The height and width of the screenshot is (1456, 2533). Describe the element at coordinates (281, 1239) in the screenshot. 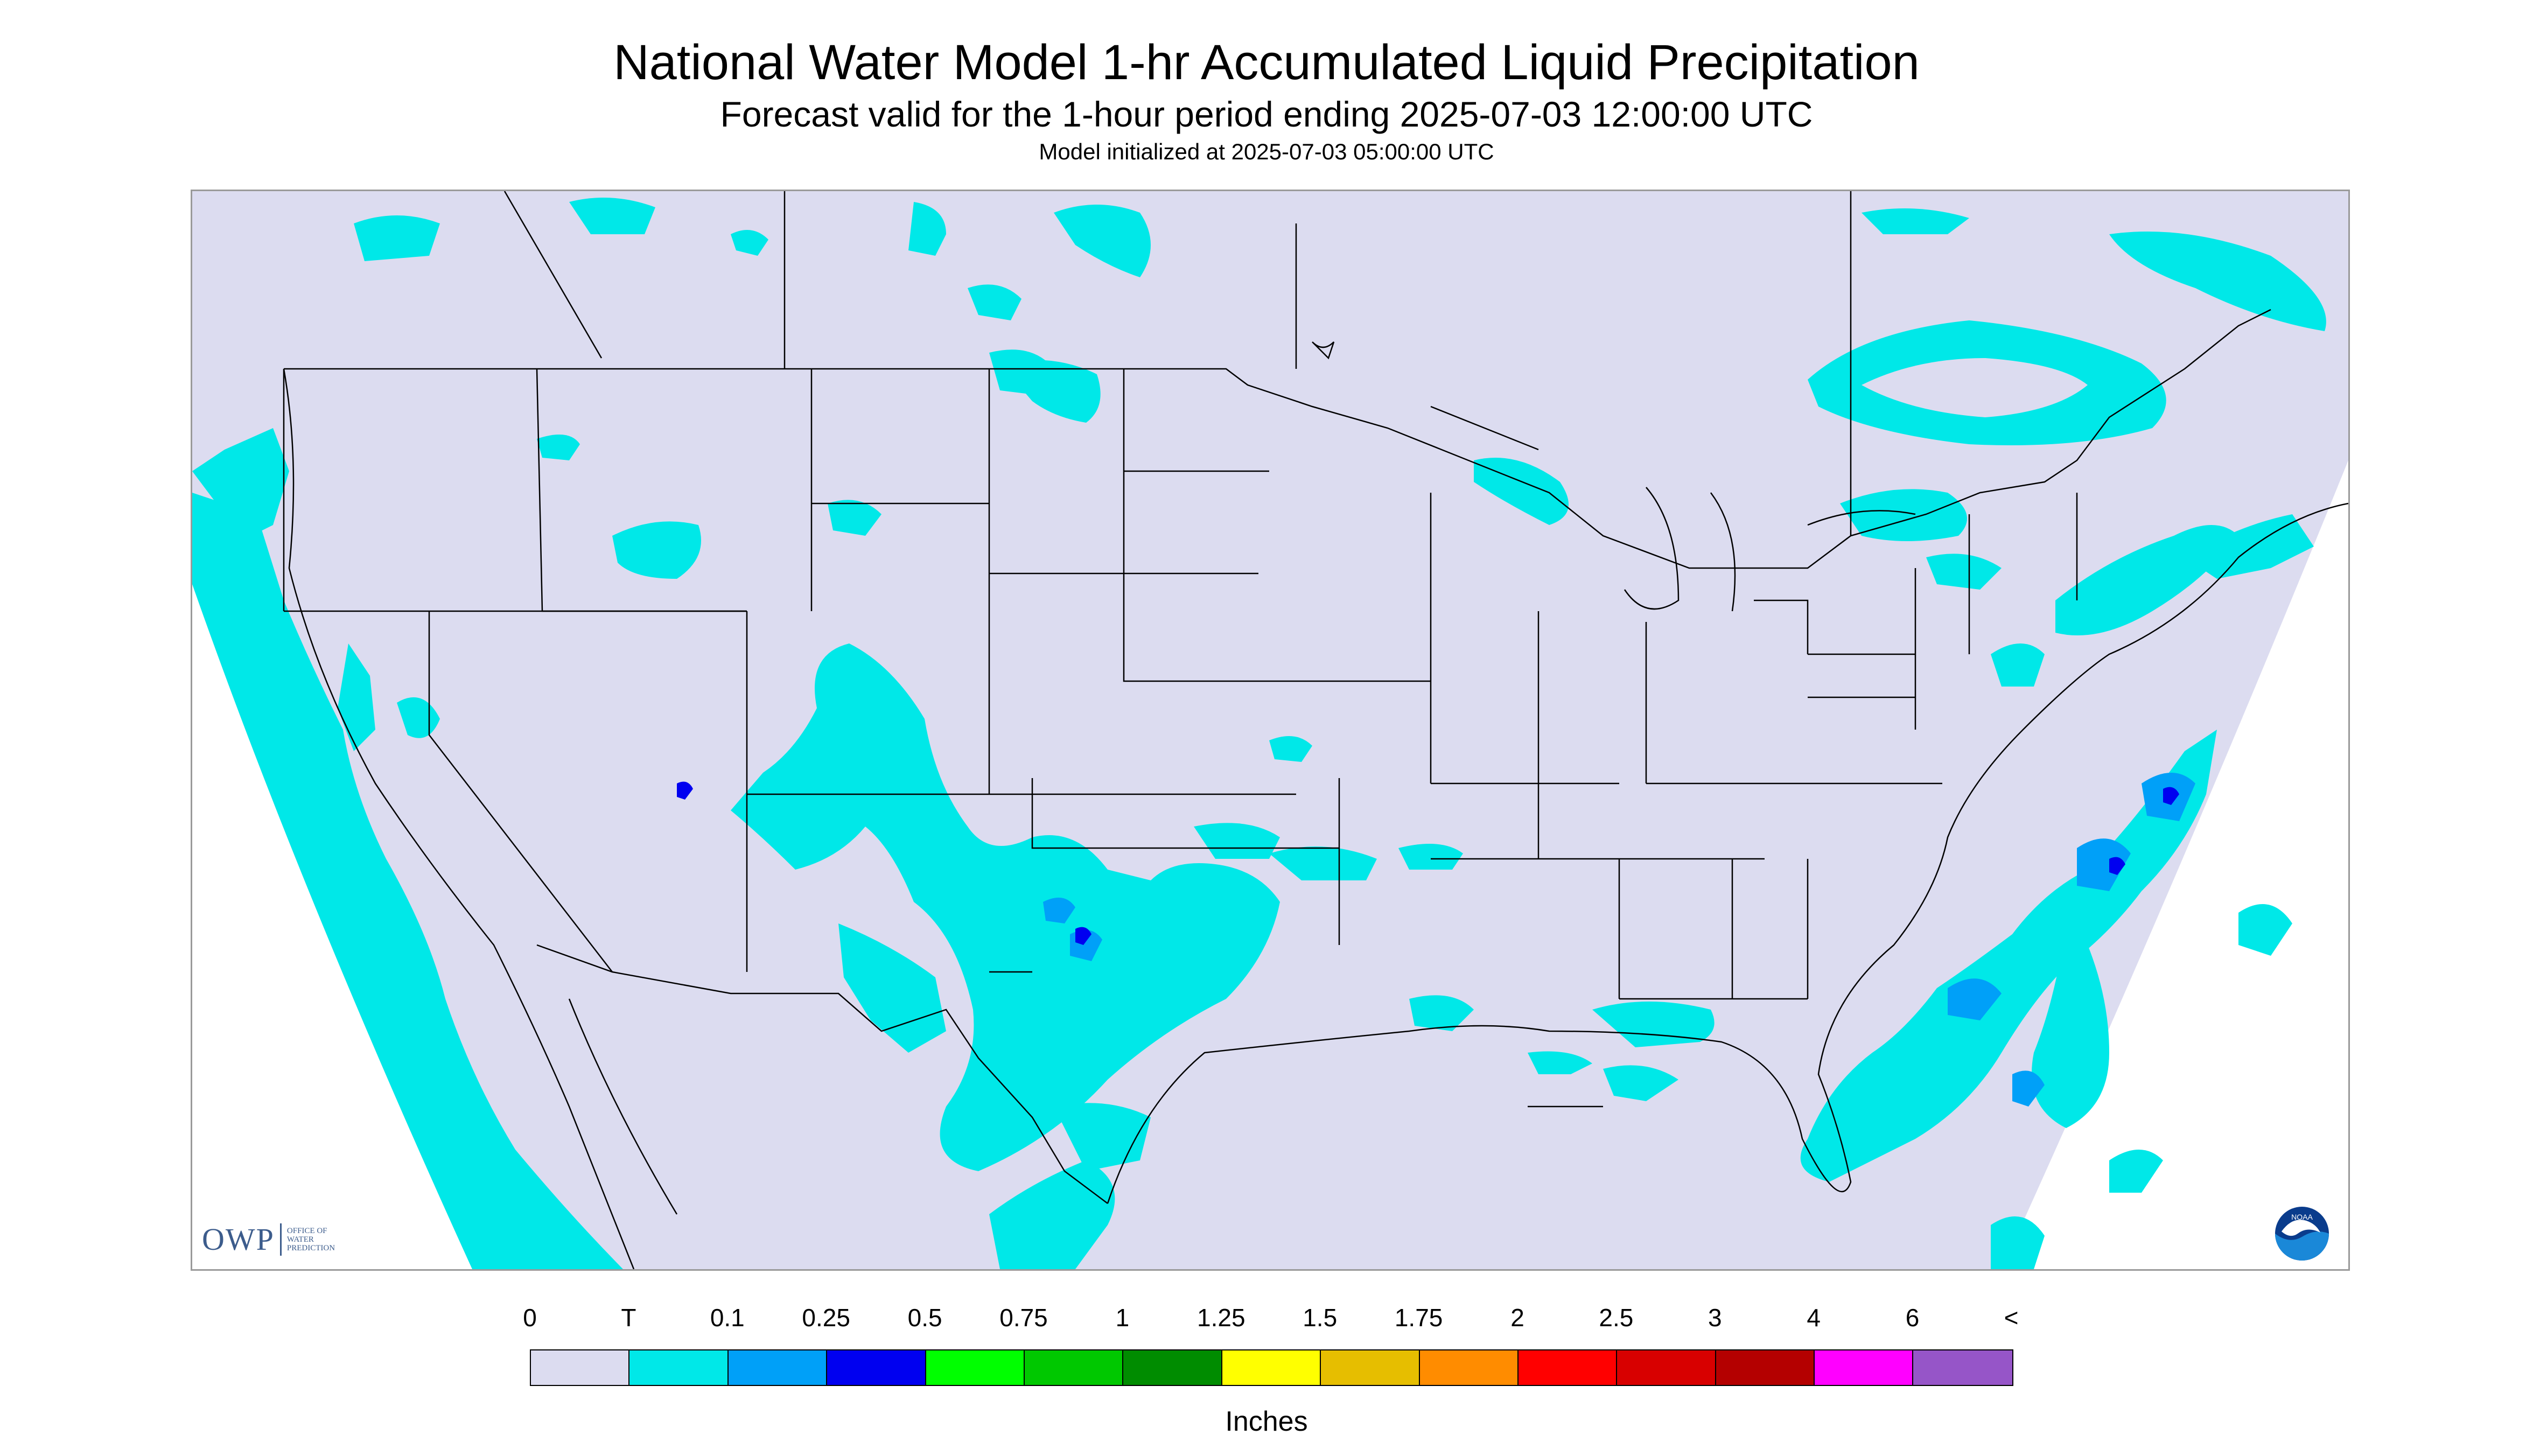

I see `owp-logo-divider` at that location.